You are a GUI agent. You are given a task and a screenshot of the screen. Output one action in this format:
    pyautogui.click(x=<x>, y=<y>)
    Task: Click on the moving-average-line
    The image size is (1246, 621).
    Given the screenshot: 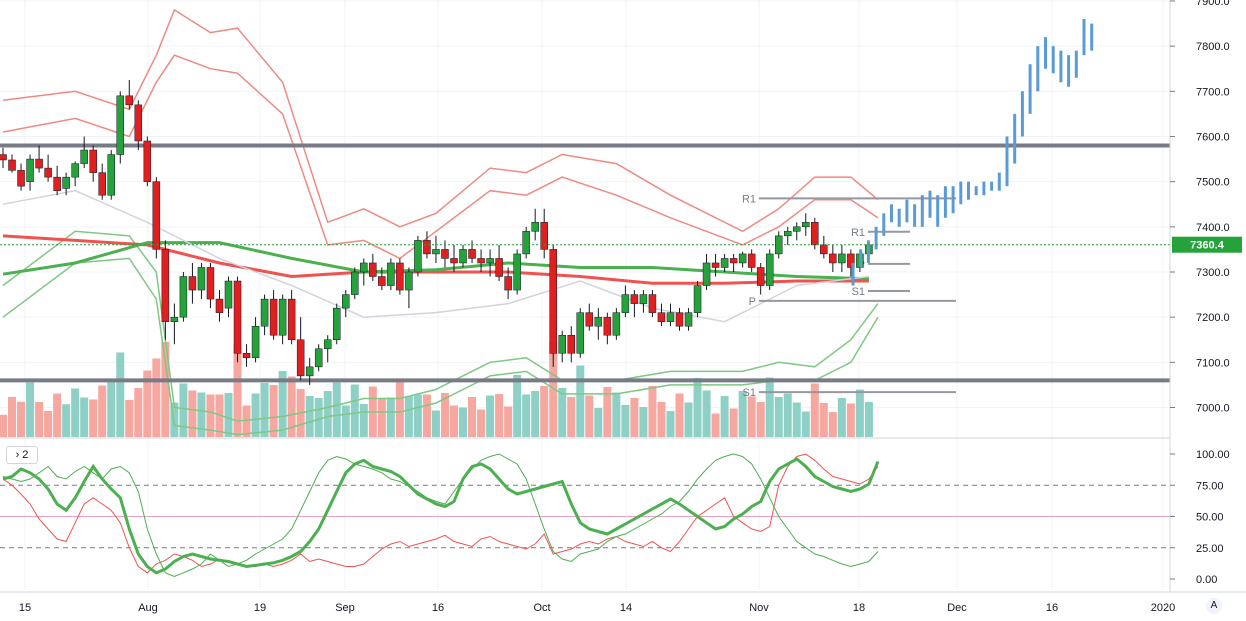 What is the action you would take?
    pyautogui.click(x=435, y=259)
    